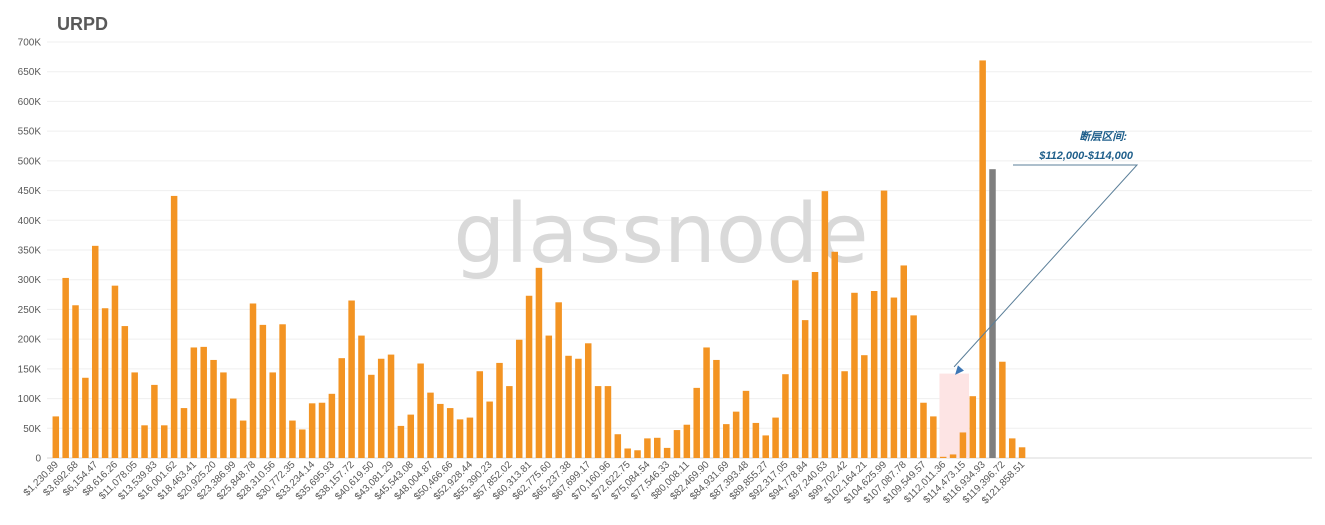 This screenshot has width=1325, height=525. Describe the element at coordinates (30, 43) in the screenshot. I see `y-tick-label: 700K` at that location.